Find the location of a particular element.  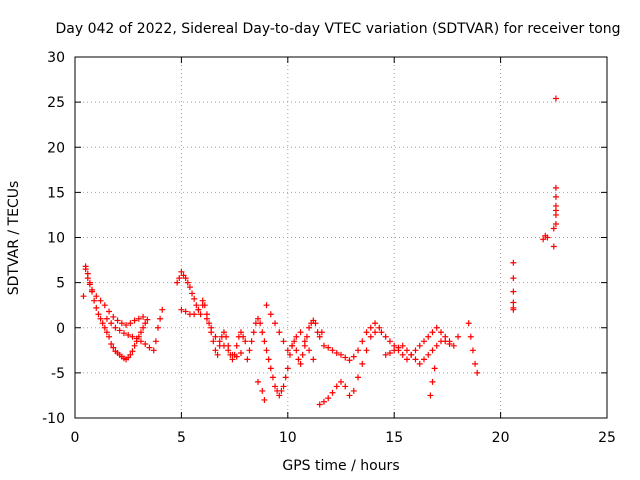

y-tick-label: 20 is located at coordinates (56, 148).